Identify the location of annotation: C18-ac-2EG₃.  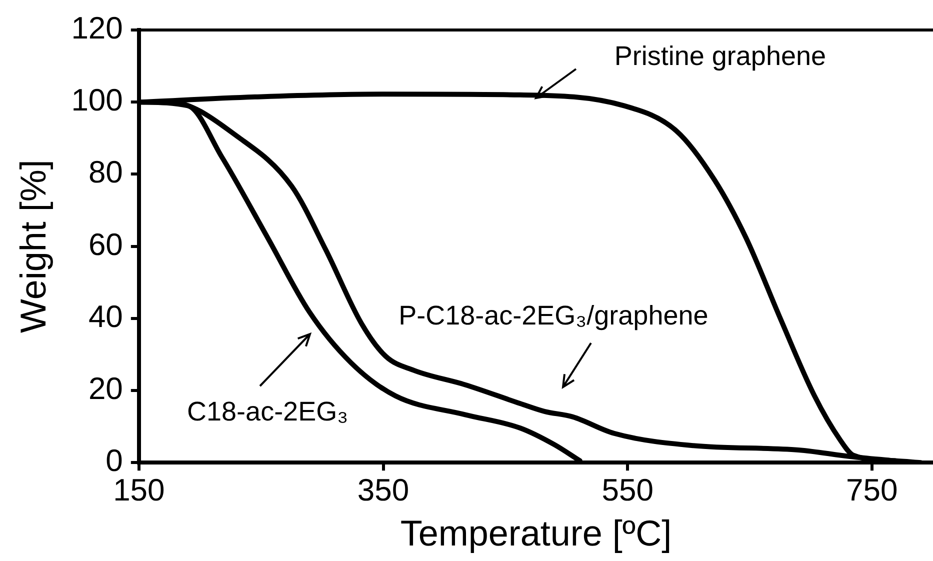
(267, 411).